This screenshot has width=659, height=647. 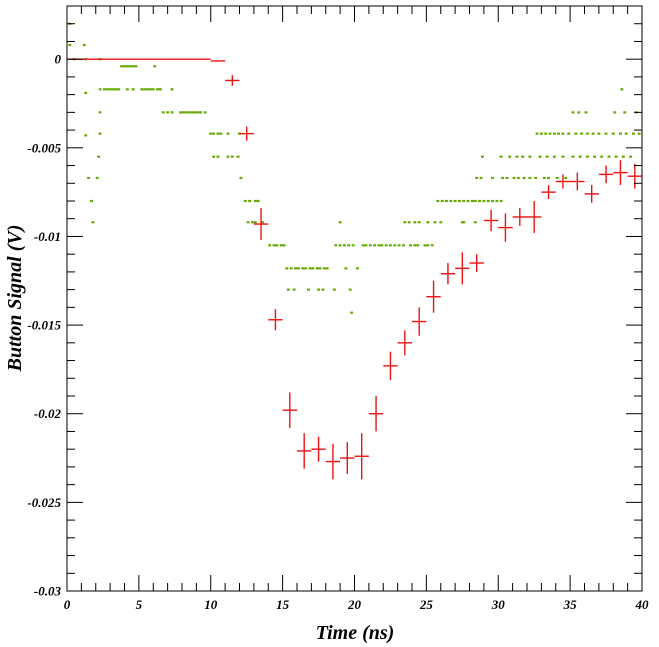 What do you see at coordinates (642, 604) in the screenshot?
I see `x-tick-label: 40` at bounding box center [642, 604].